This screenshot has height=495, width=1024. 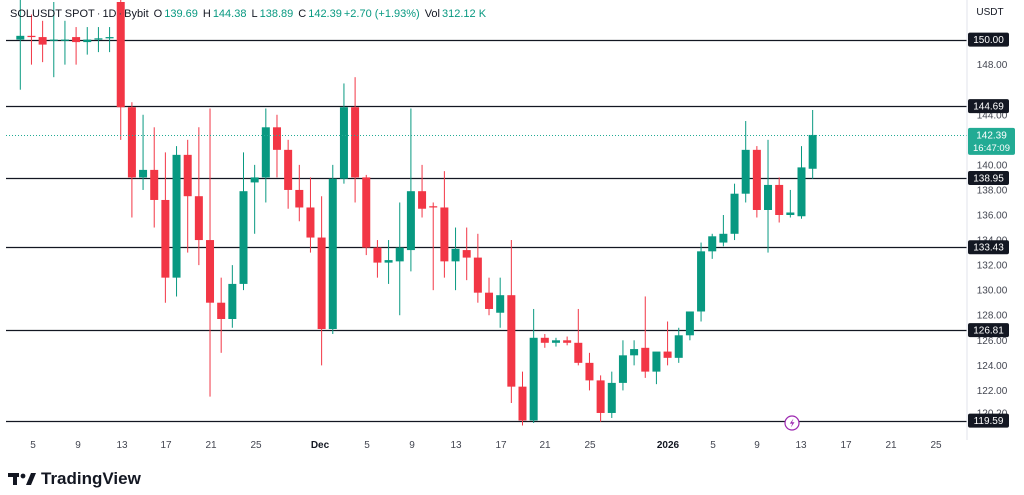 I want to click on price-tick-label: 130.00, so click(x=992, y=291).